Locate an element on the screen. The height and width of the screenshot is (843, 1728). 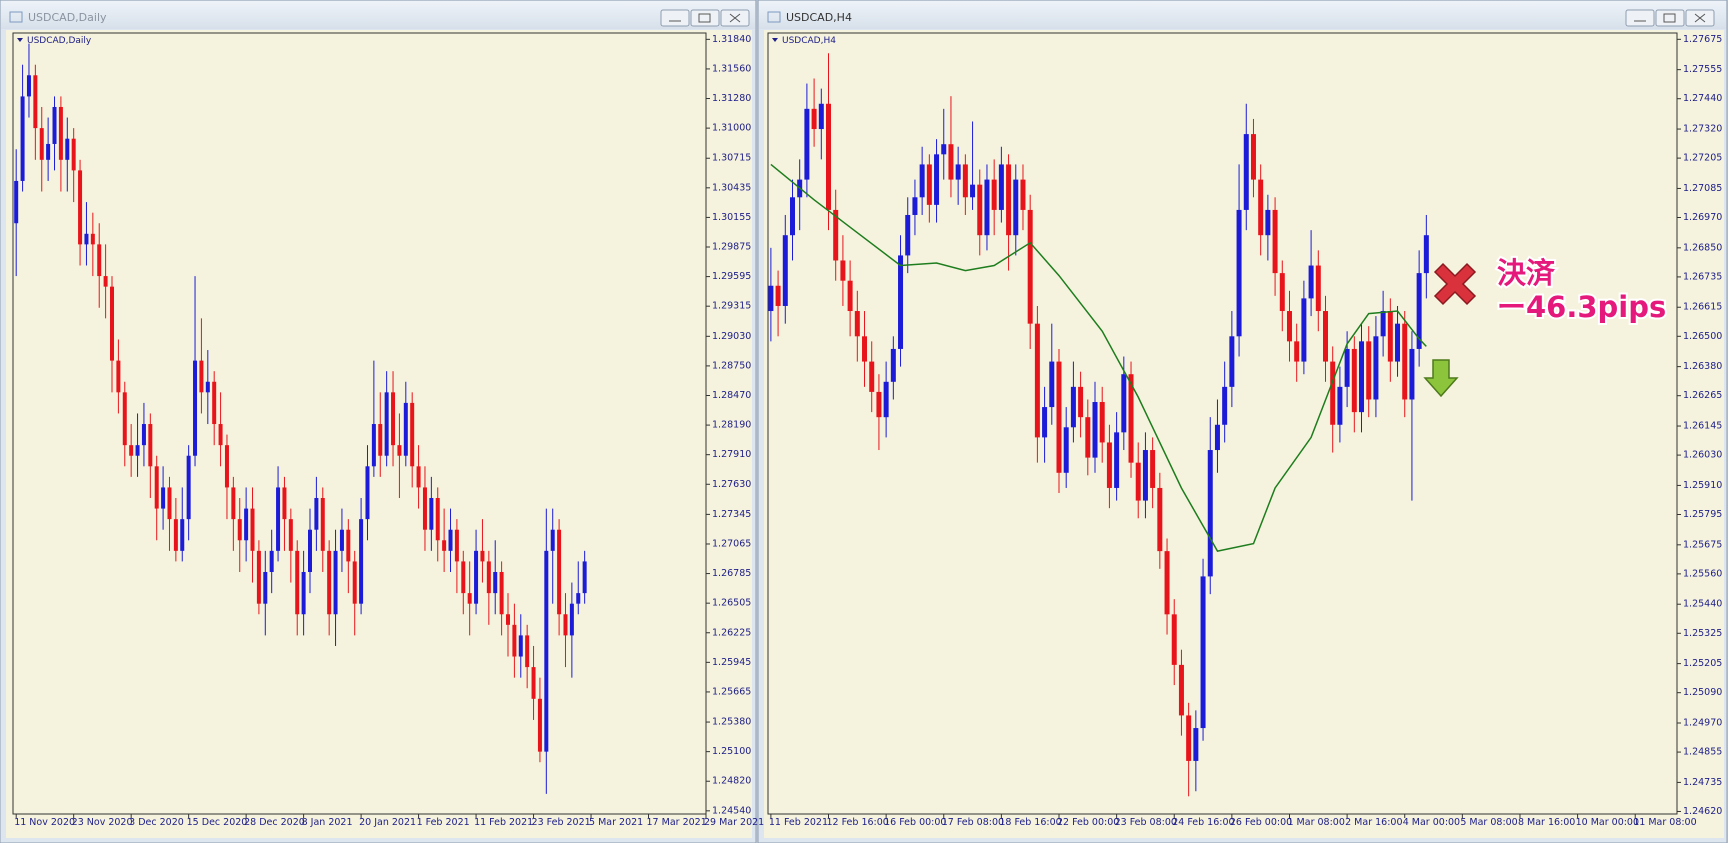
y-tick-label: 1.26225 is located at coordinates (731, 632).